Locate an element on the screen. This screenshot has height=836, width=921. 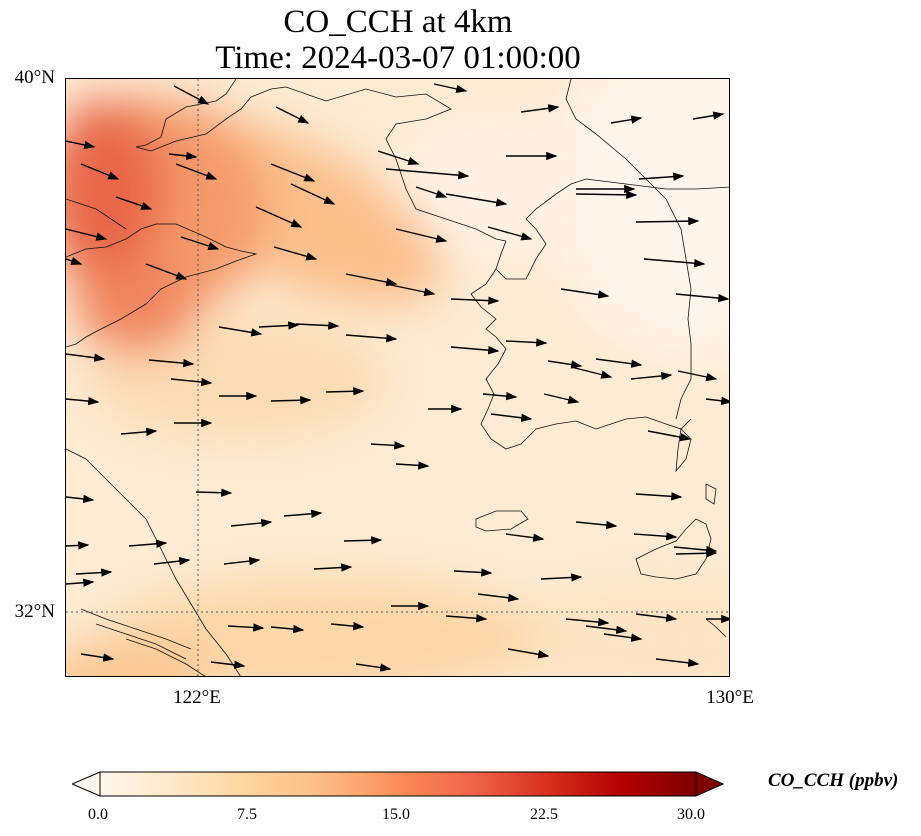
coast-north-island is located at coordinates (165, 657).